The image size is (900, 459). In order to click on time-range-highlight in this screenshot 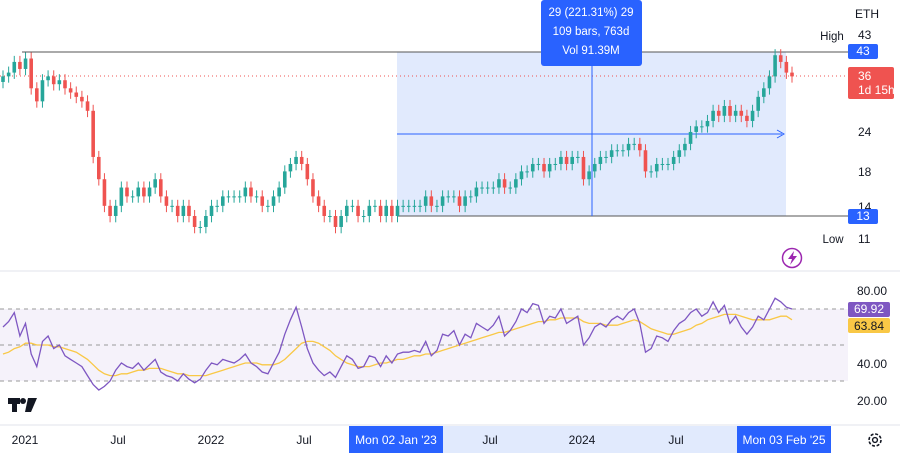, I will do `click(591, 439)`.